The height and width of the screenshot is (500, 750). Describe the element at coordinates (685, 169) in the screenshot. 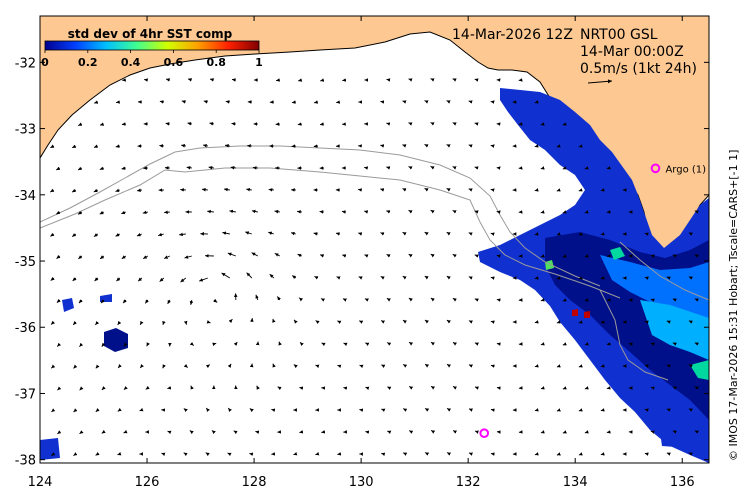

I see `argo-float-label: Argo (1)` at that location.